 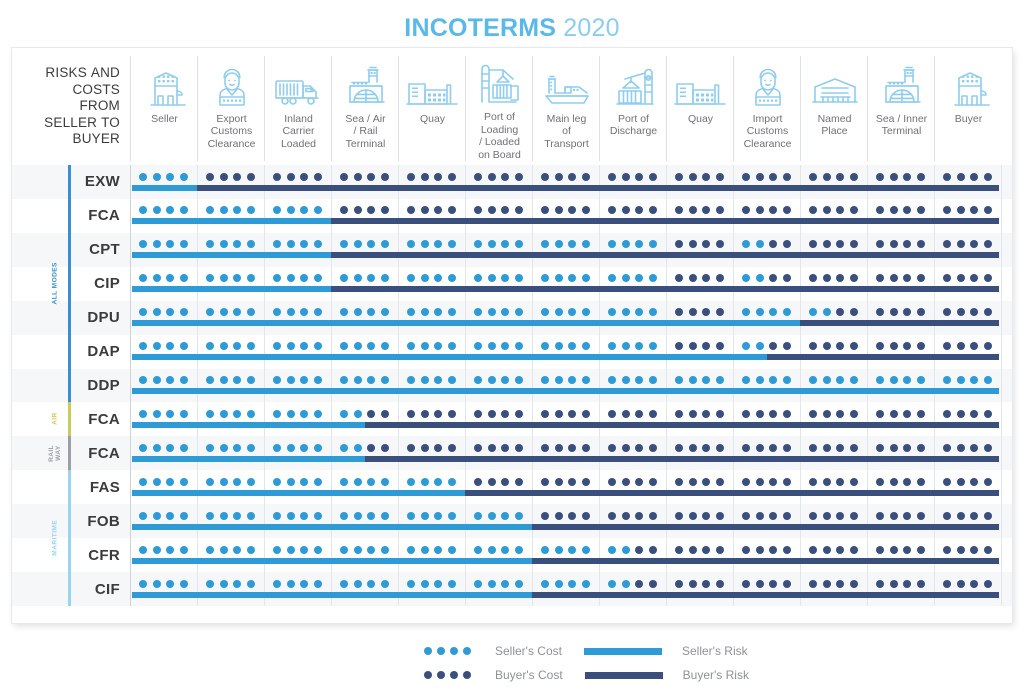 What do you see at coordinates (499, 108) in the screenshot?
I see `column-header-6: Port of Loading / Loaded on Board` at bounding box center [499, 108].